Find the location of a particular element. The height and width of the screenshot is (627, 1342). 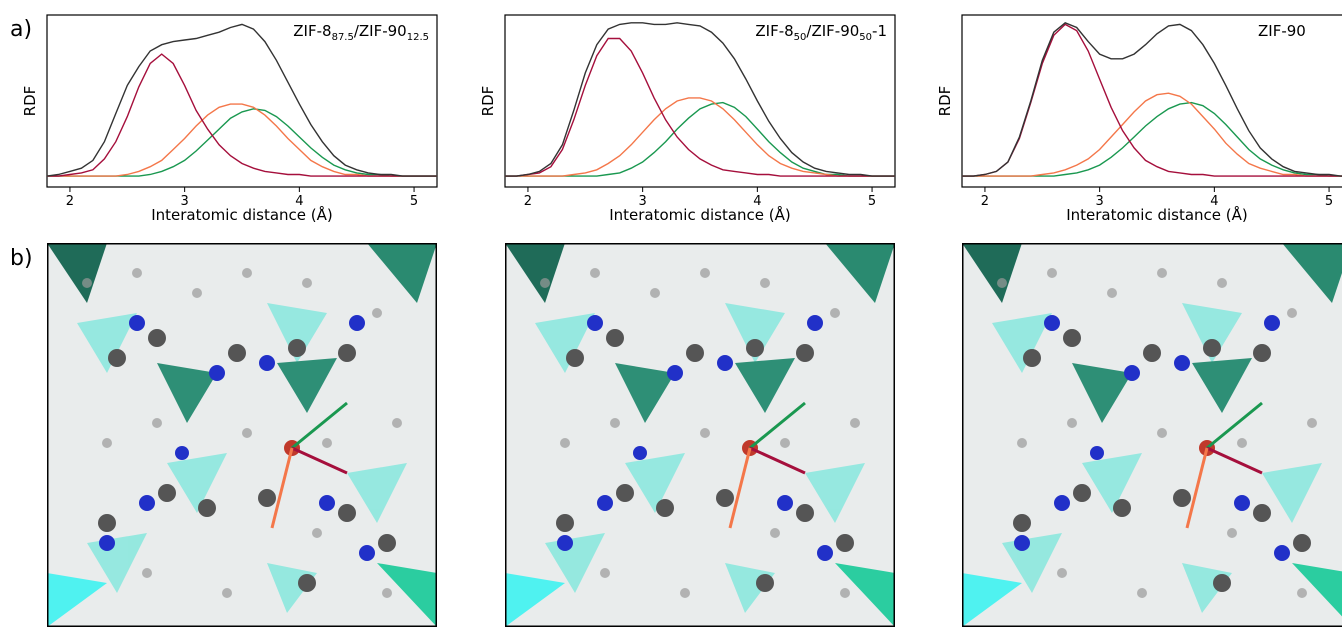

panel-label: b) is located at coordinates (21, 258).